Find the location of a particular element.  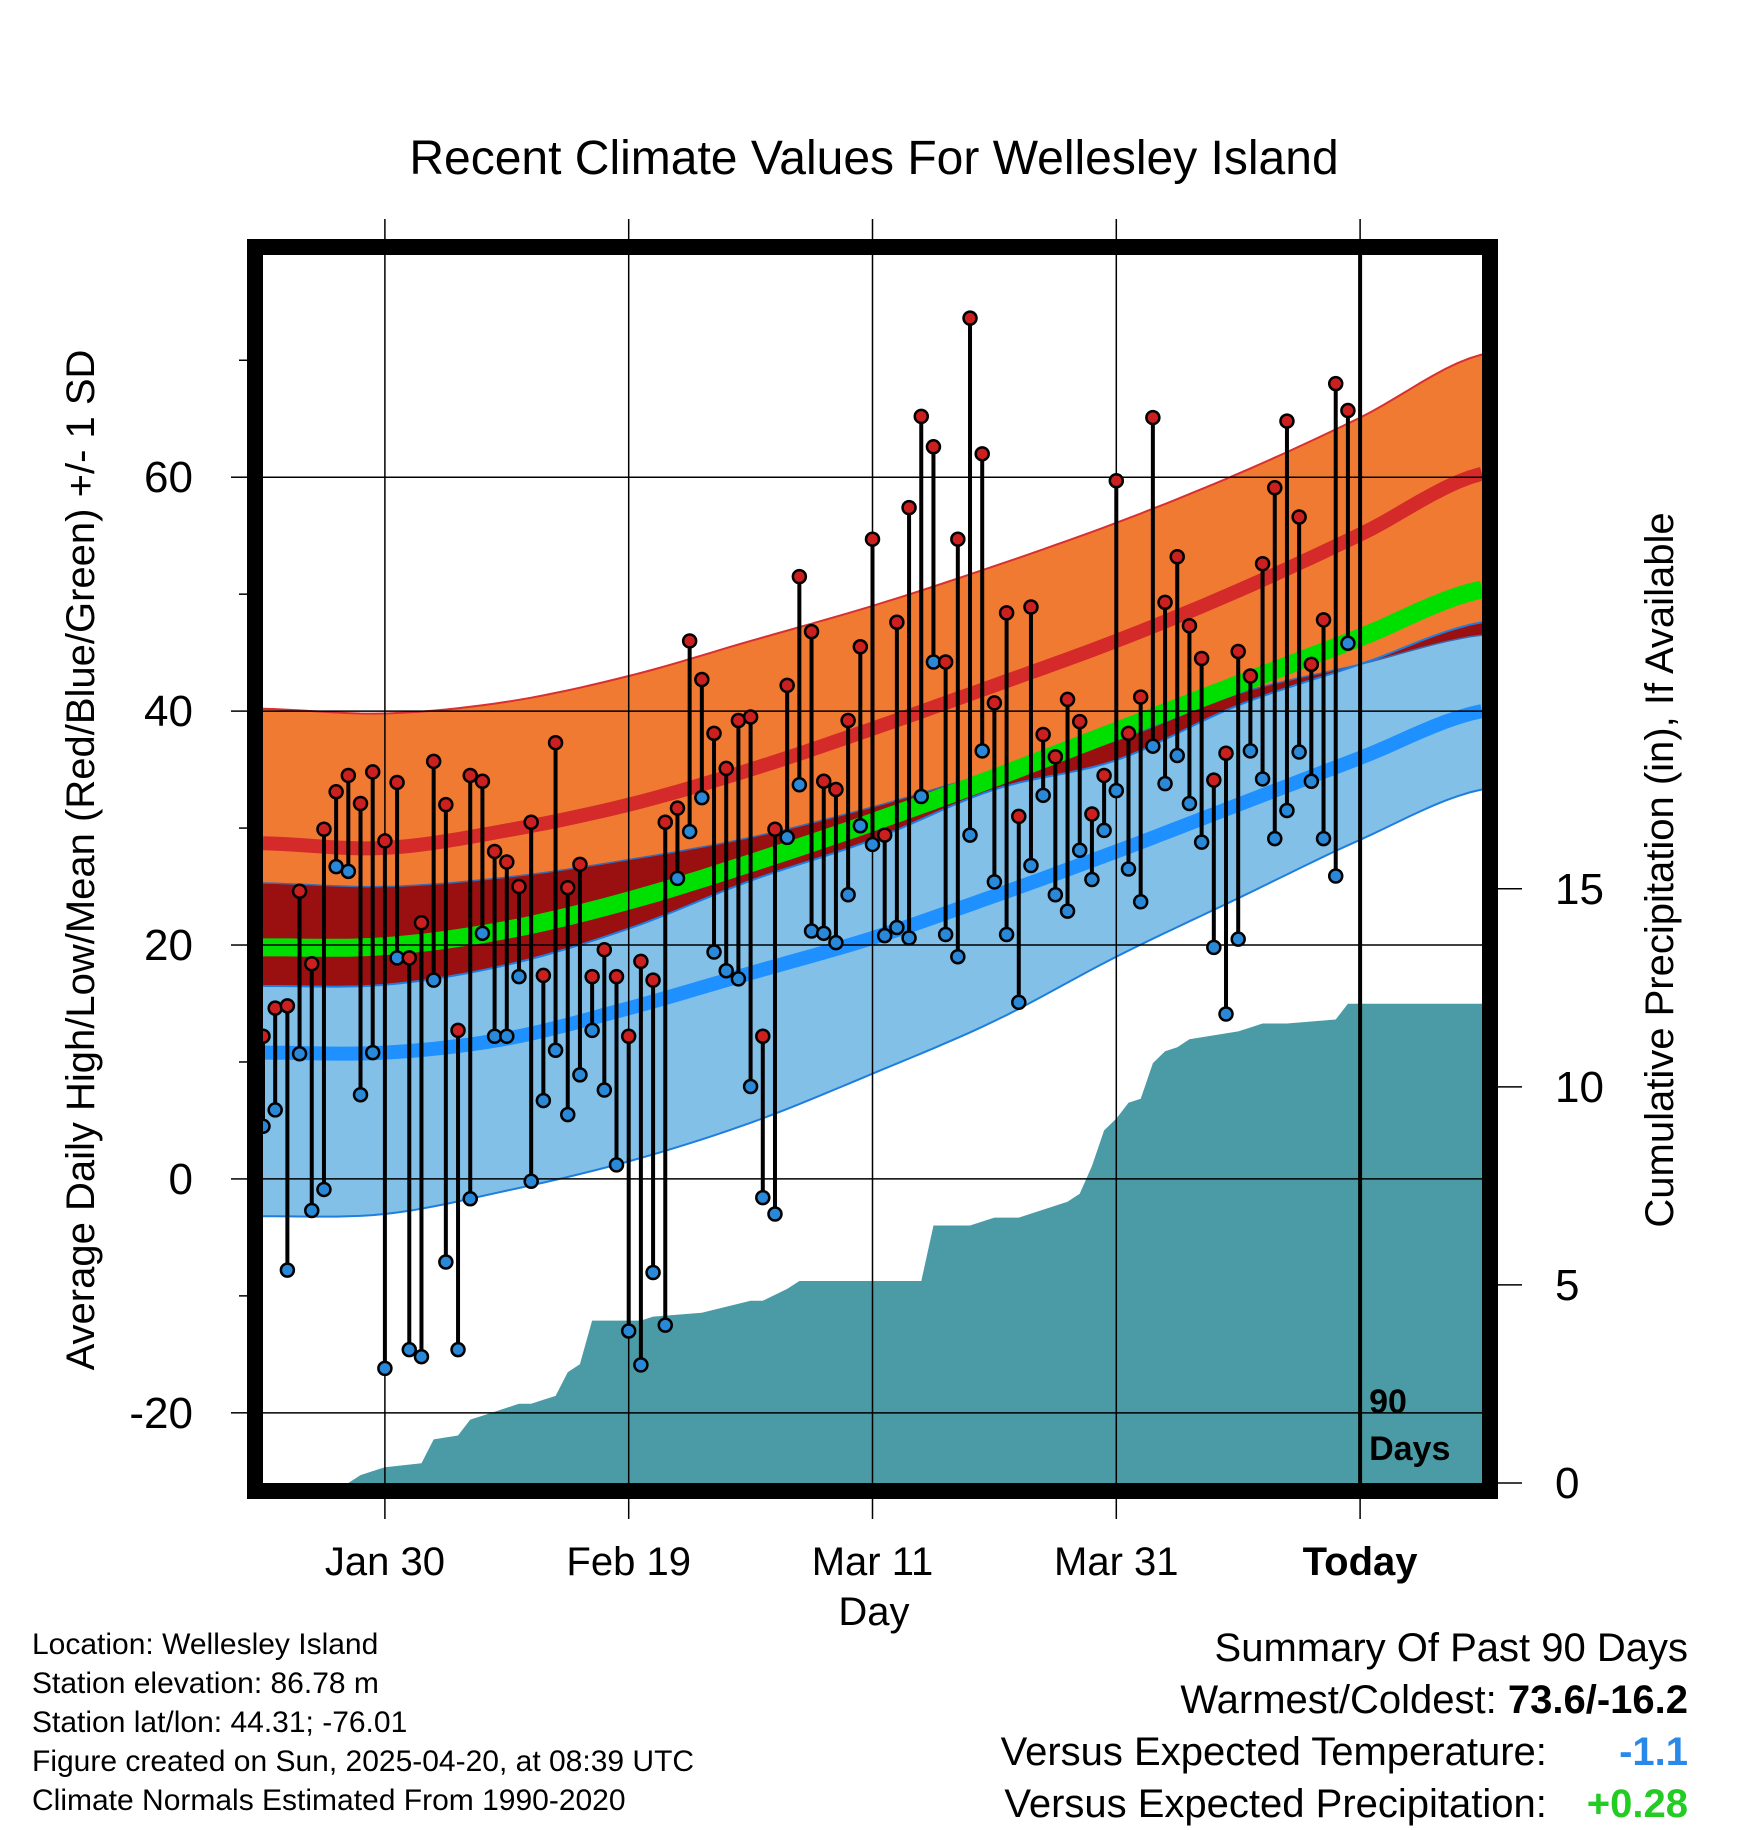

y-tick-label: 40 is located at coordinates (168, 711).